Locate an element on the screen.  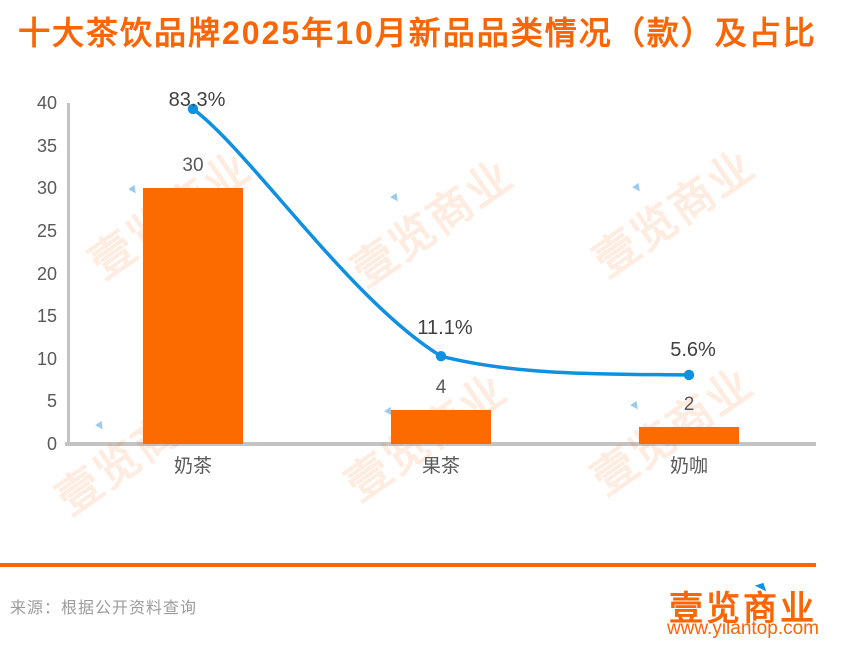
bar-value-label: 30 is located at coordinates (193, 166).